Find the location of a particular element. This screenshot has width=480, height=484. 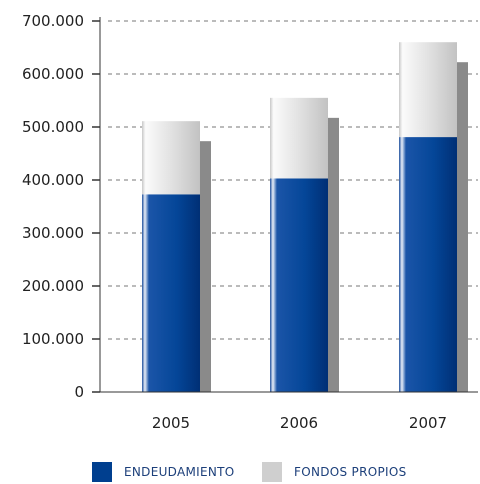

y-tick-label: 200.000 is located at coordinates (53, 286).